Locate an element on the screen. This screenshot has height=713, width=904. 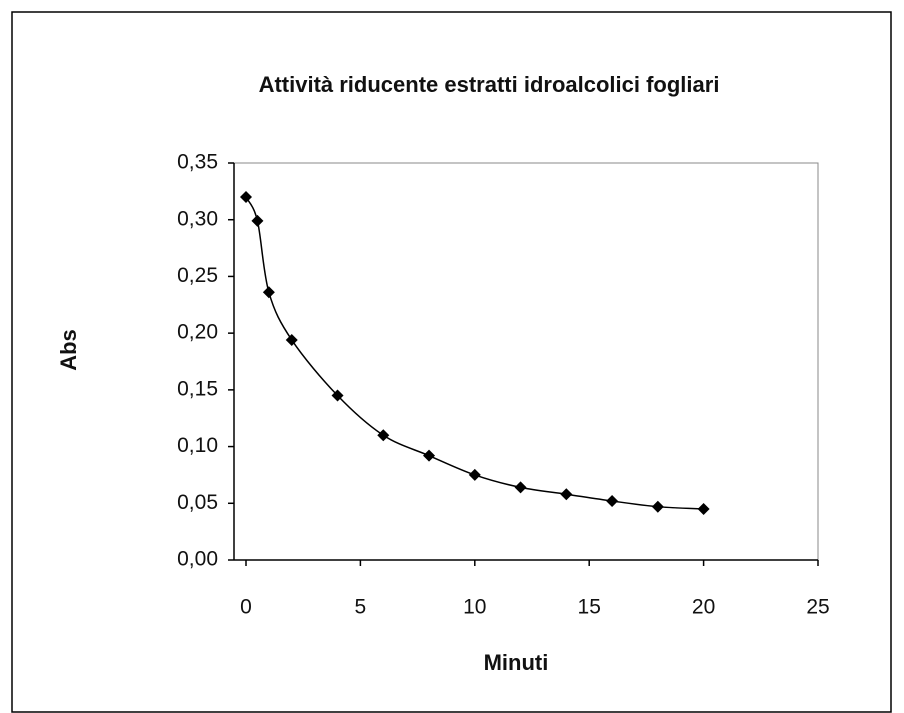
y-tick-label: 0,15 is located at coordinates (197, 388).